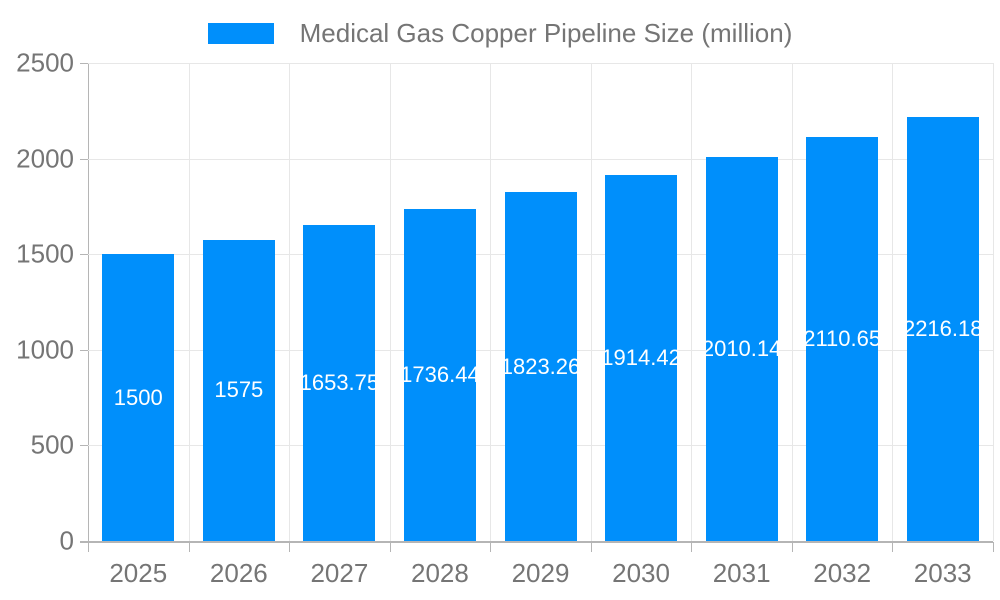 This screenshot has height=600, width=1000. I want to click on bar-2032, so click(842, 339).